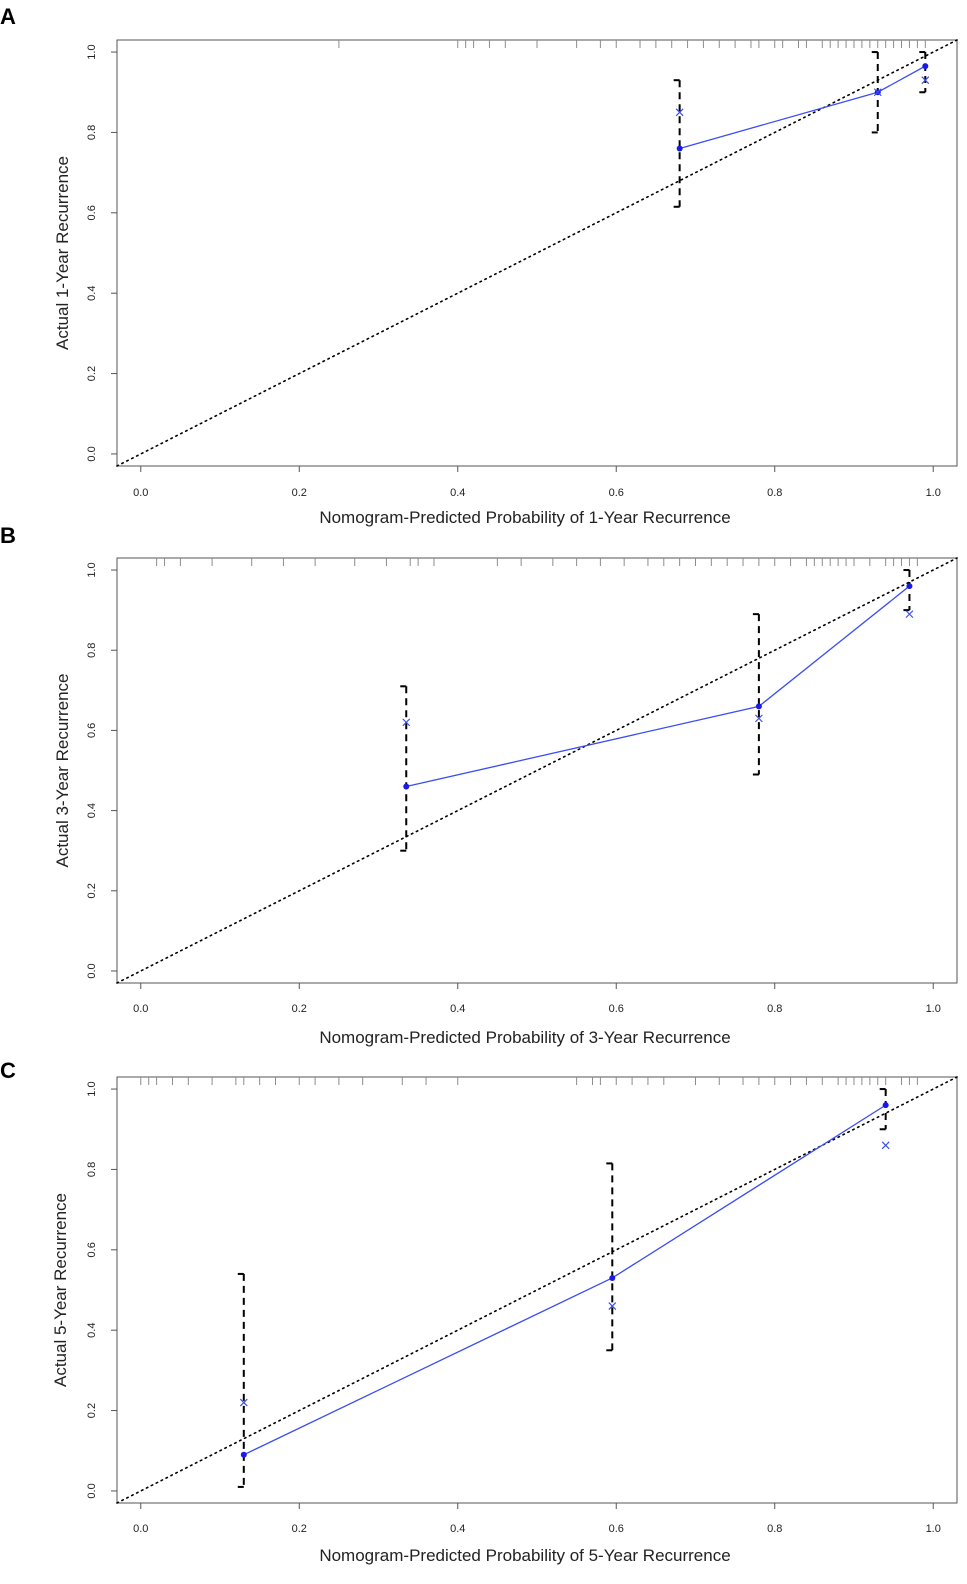 This screenshot has height=1584, width=967. I want to click on panel-label-b: B, so click(8, 535).